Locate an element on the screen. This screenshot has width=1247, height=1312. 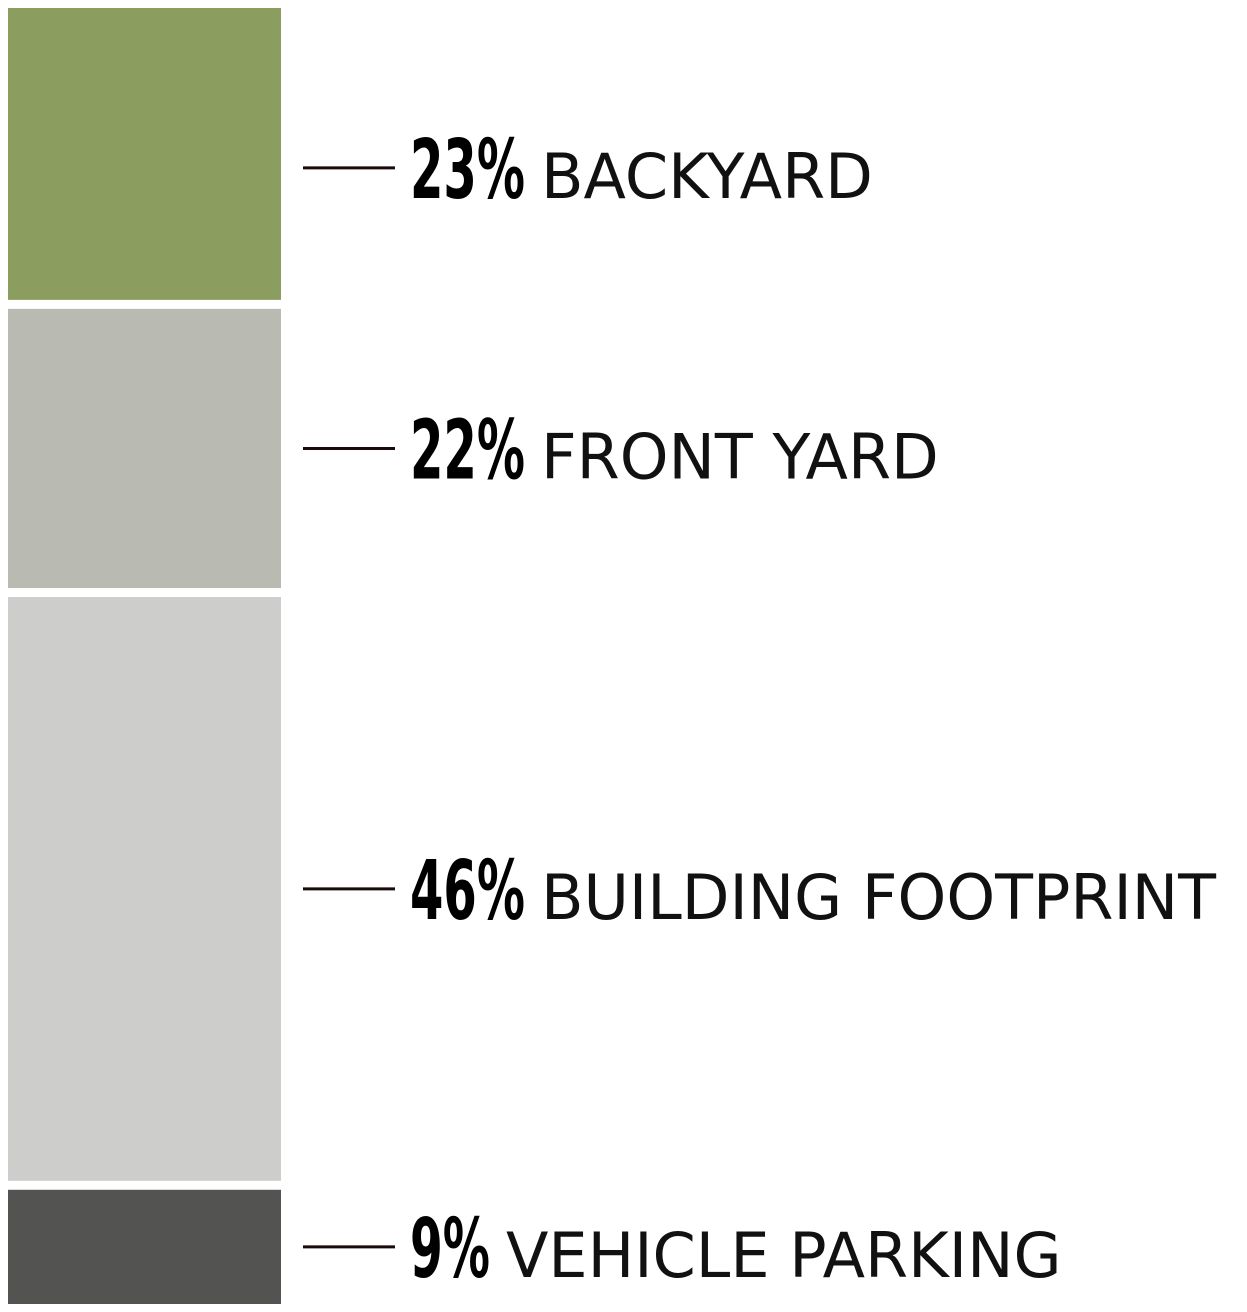
value-label-front-yard: 22% is located at coordinates (467, 450).